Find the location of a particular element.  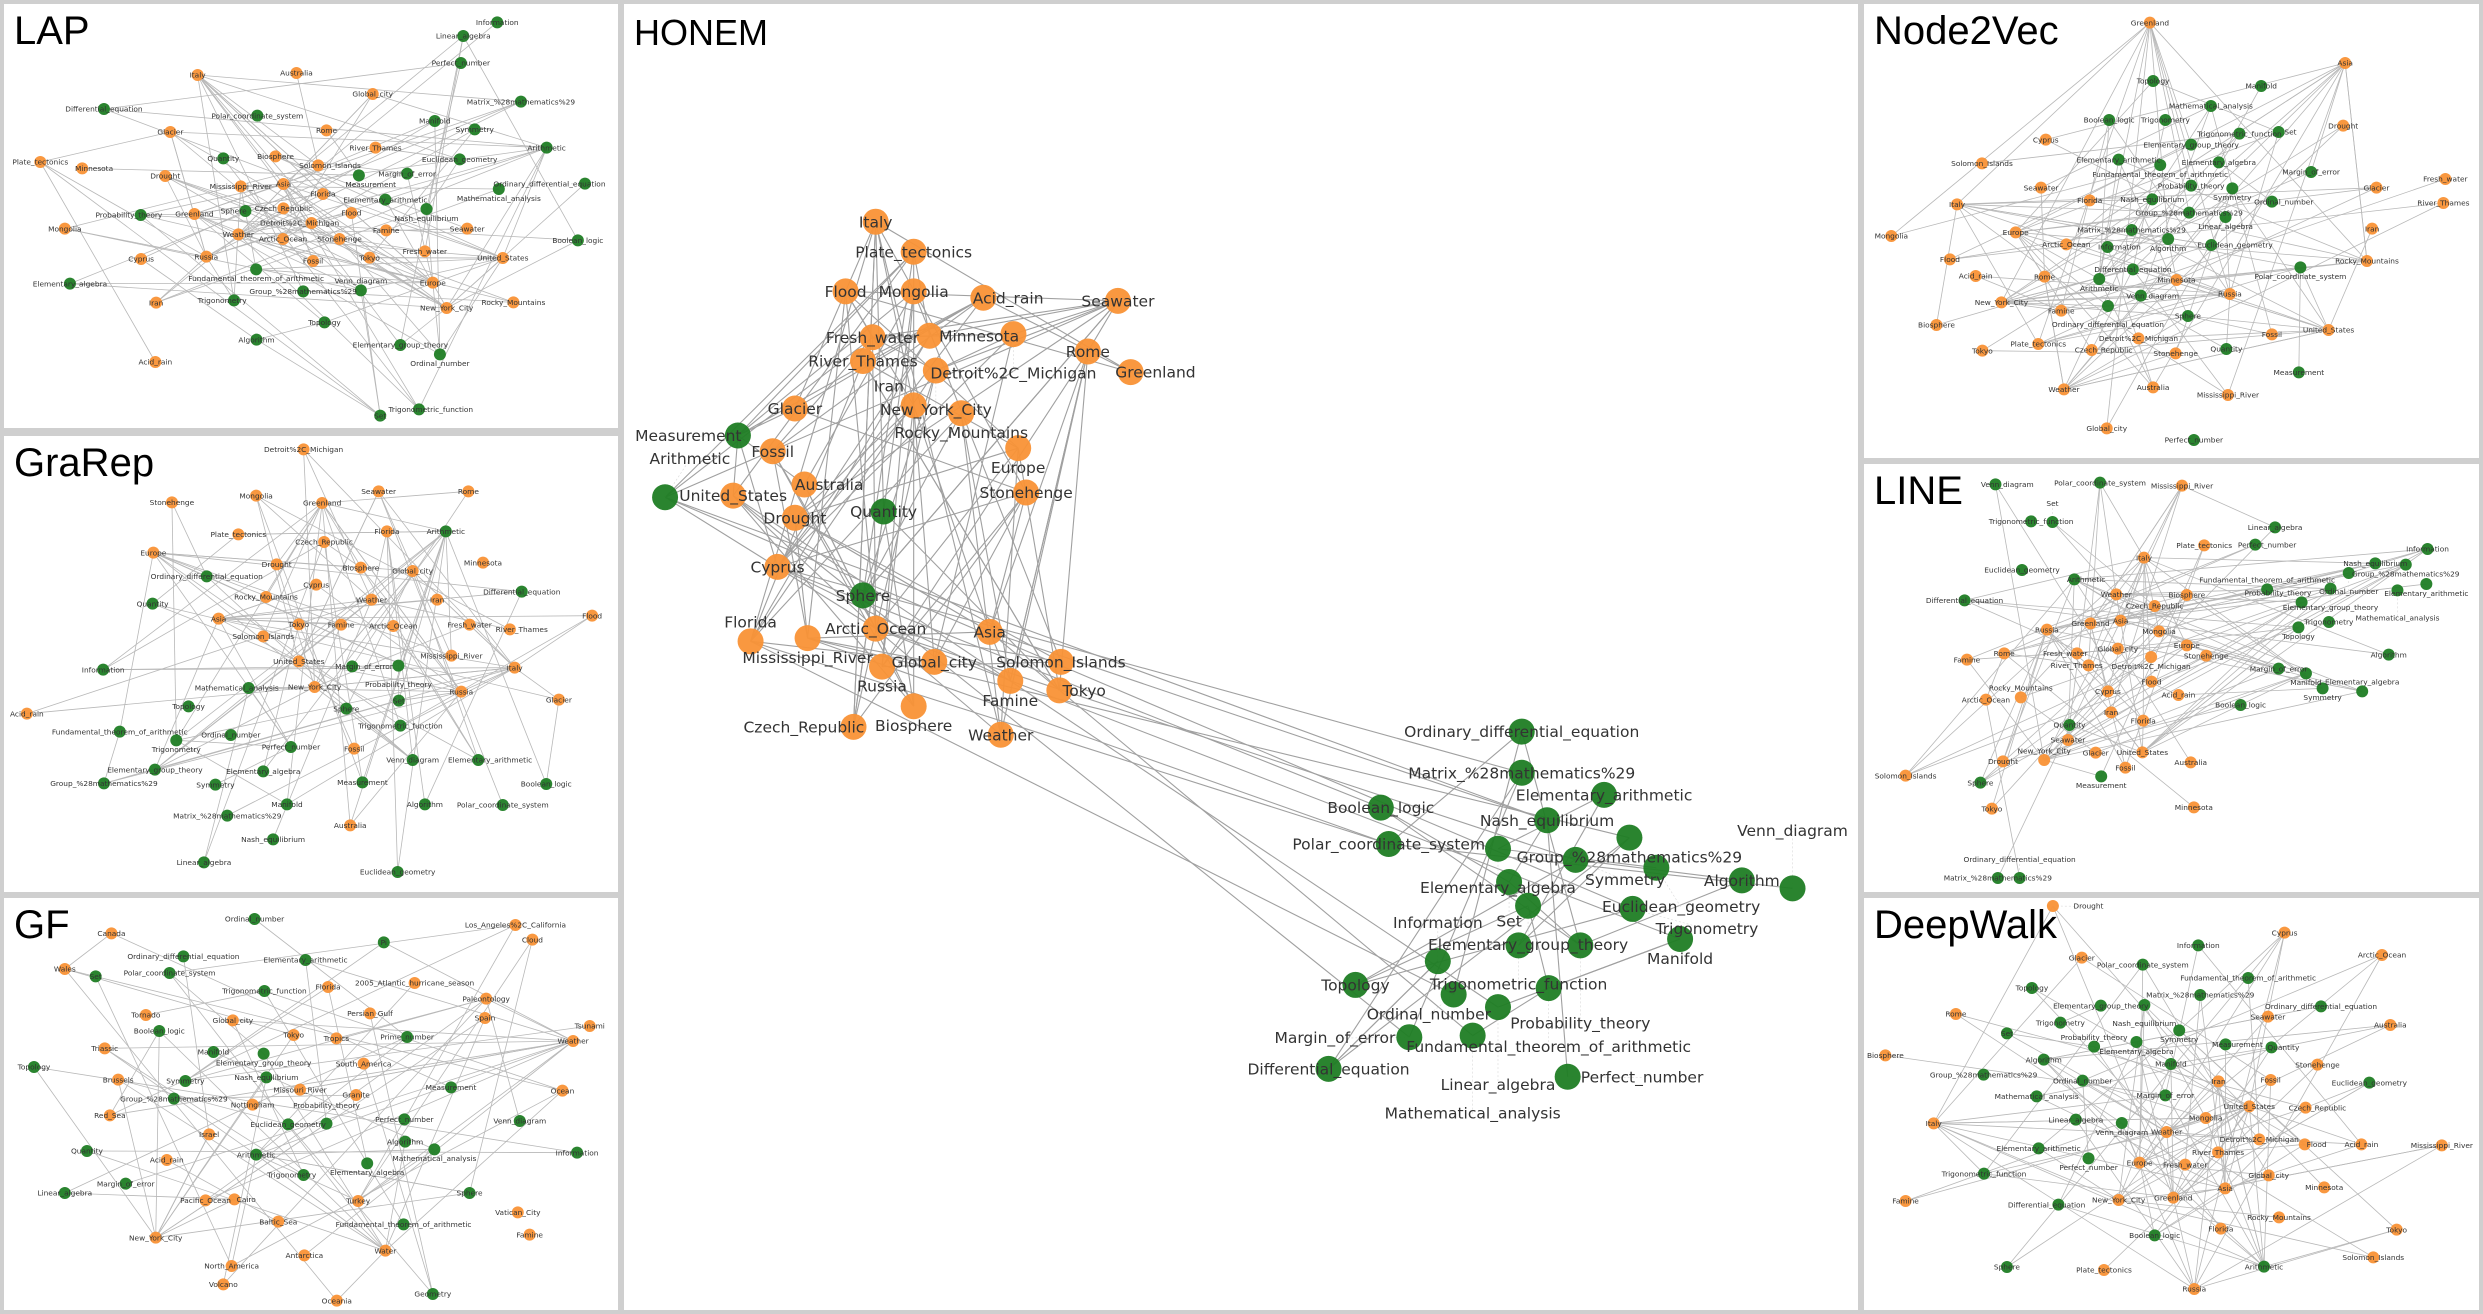

node-label: Elementary_group_theory is located at coordinates (155, 769).